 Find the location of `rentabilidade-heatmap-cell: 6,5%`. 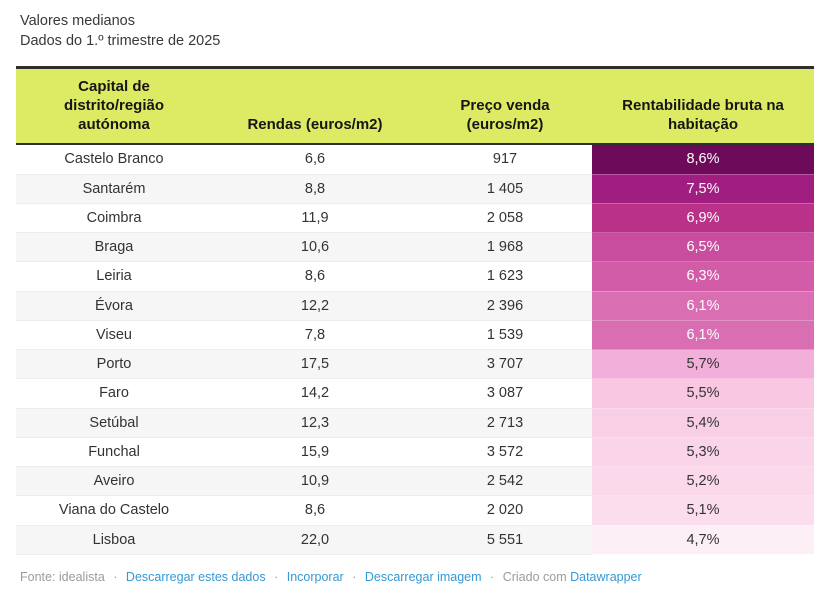

rentabilidade-heatmap-cell: 6,5% is located at coordinates (703, 247).